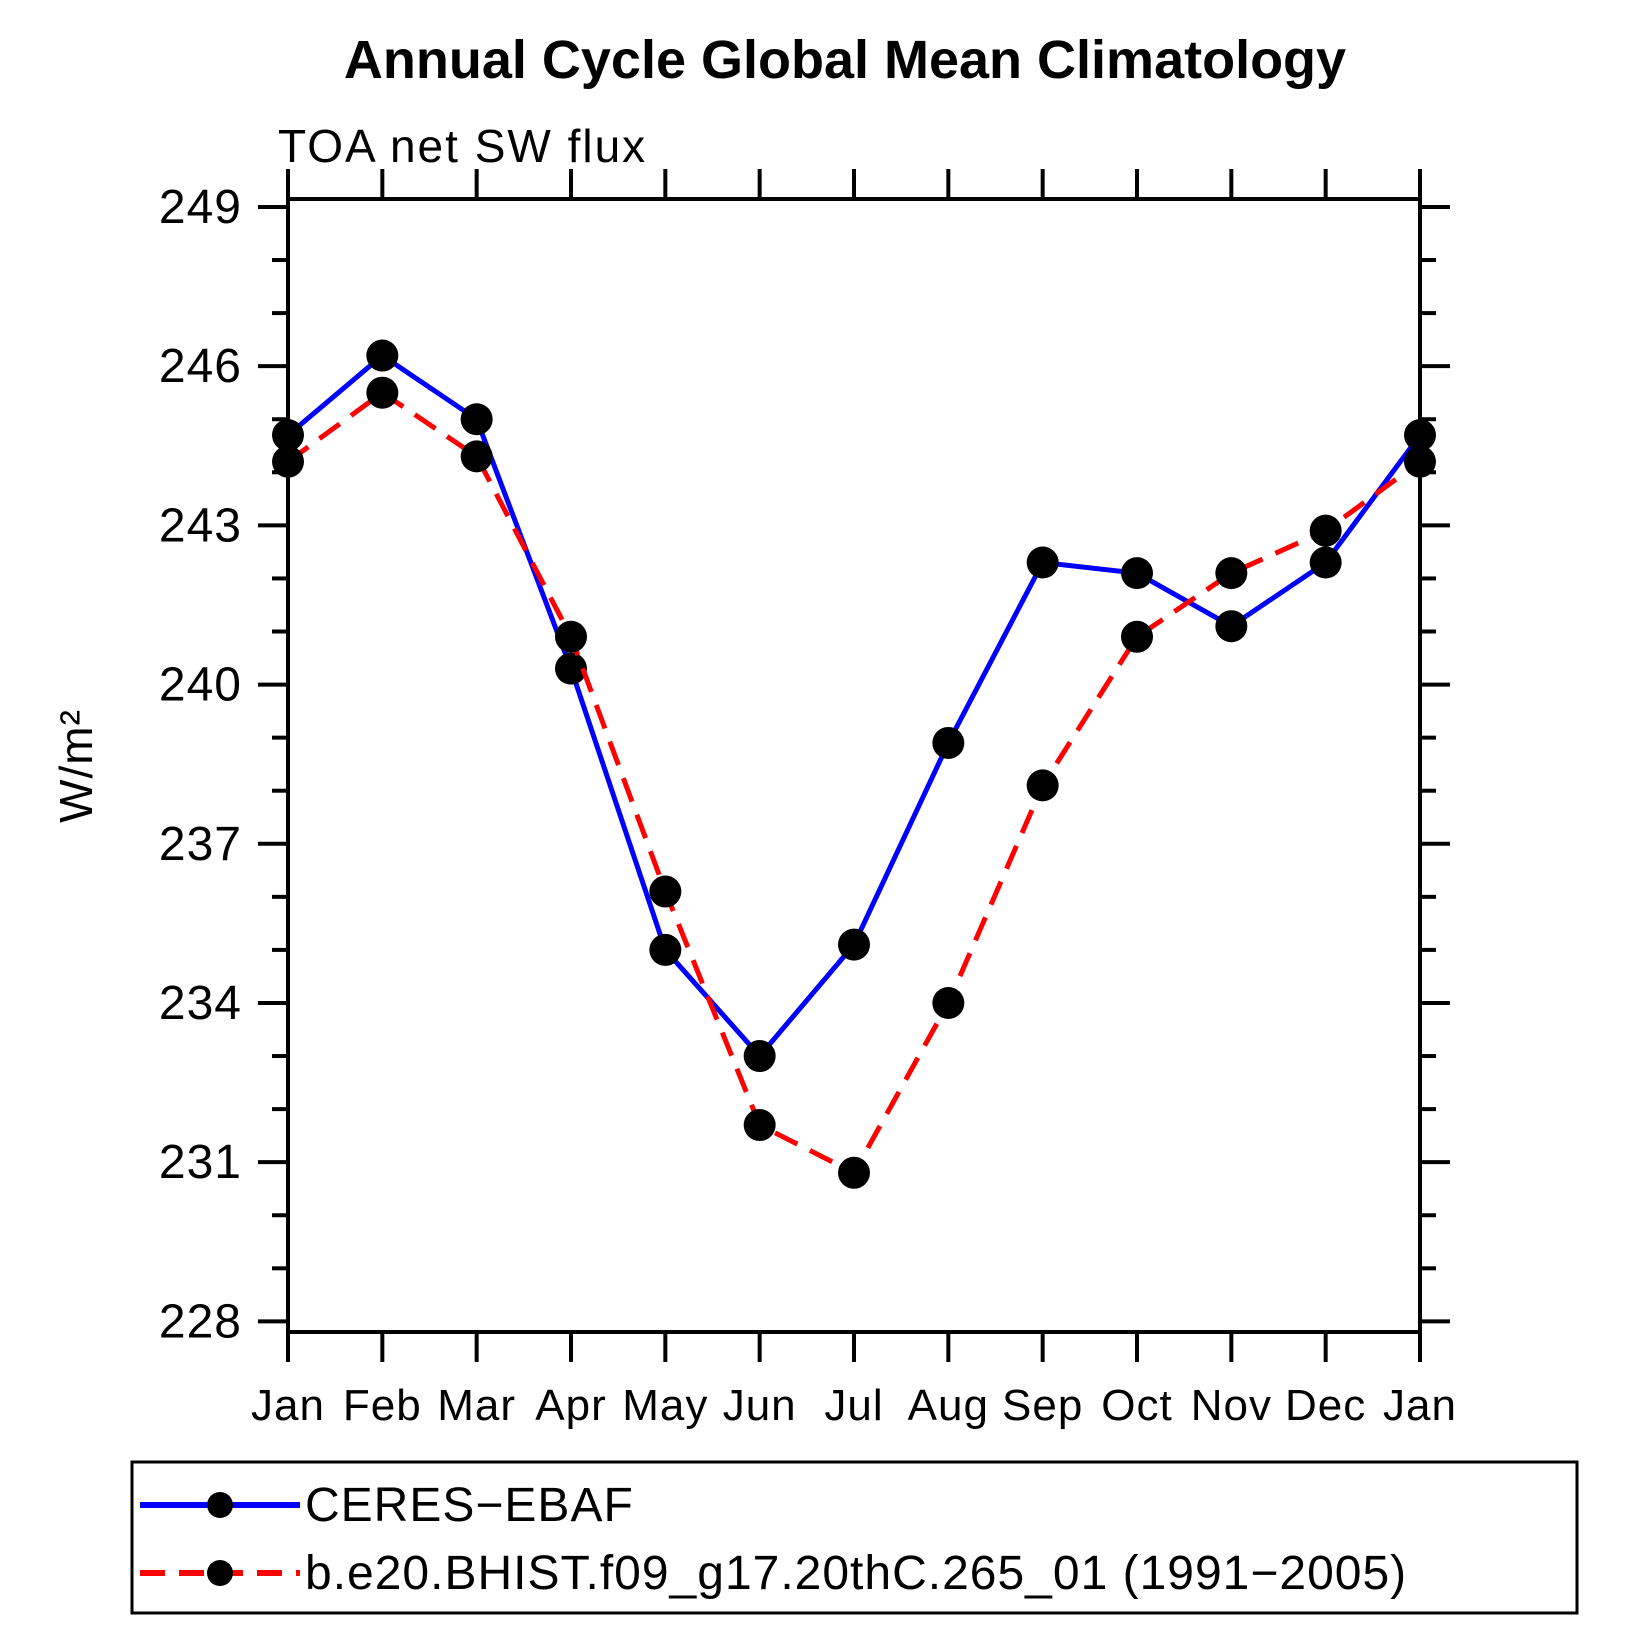 Image resolution: width=1652 pixels, height=1652 pixels. What do you see at coordinates (476, 1405) in the screenshot?
I see `x-tick-label: Mar` at bounding box center [476, 1405].